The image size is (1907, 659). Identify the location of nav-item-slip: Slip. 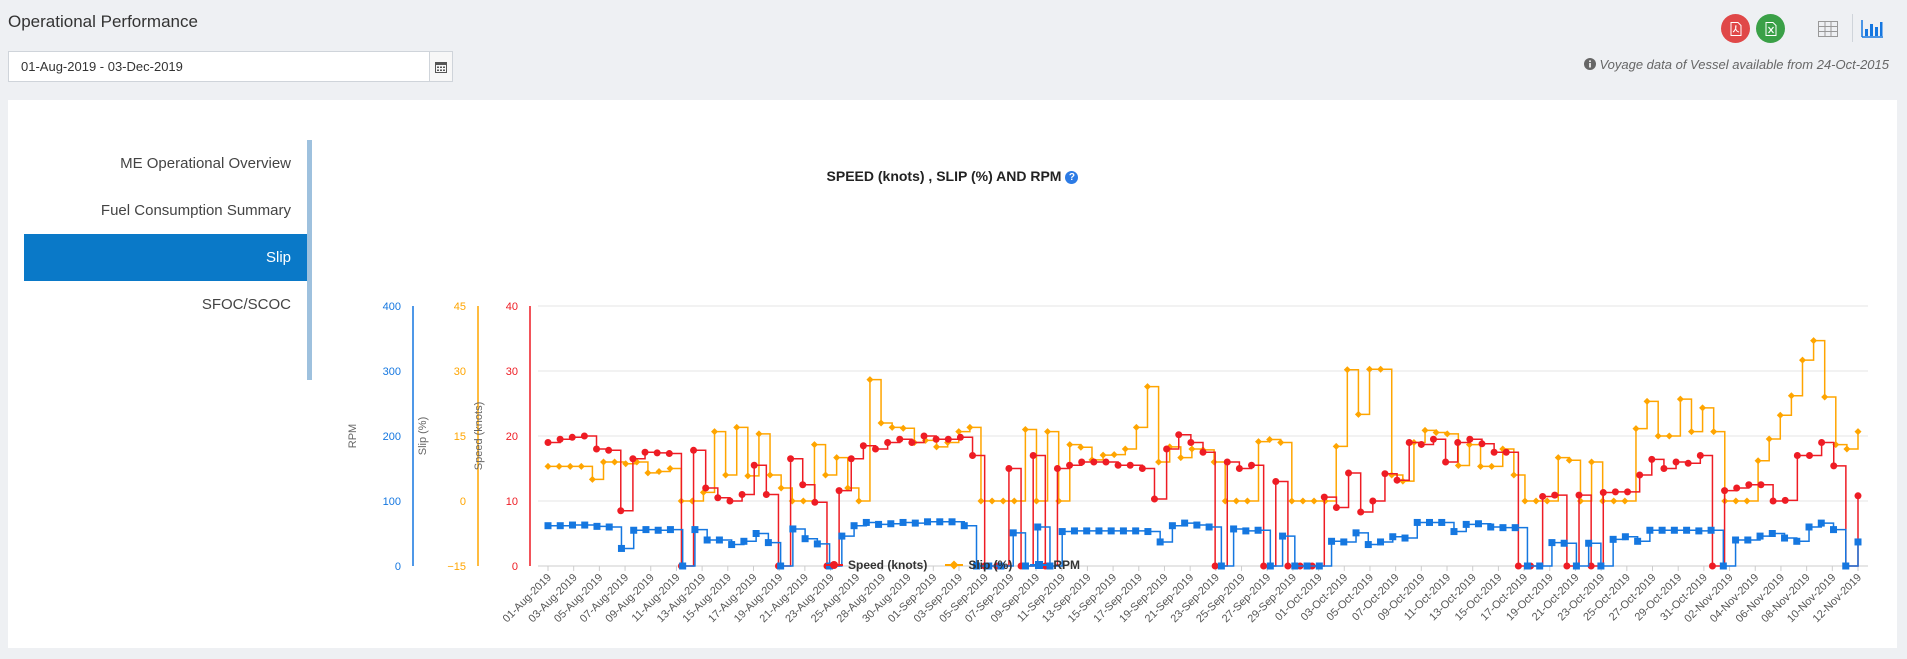
(165, 257).